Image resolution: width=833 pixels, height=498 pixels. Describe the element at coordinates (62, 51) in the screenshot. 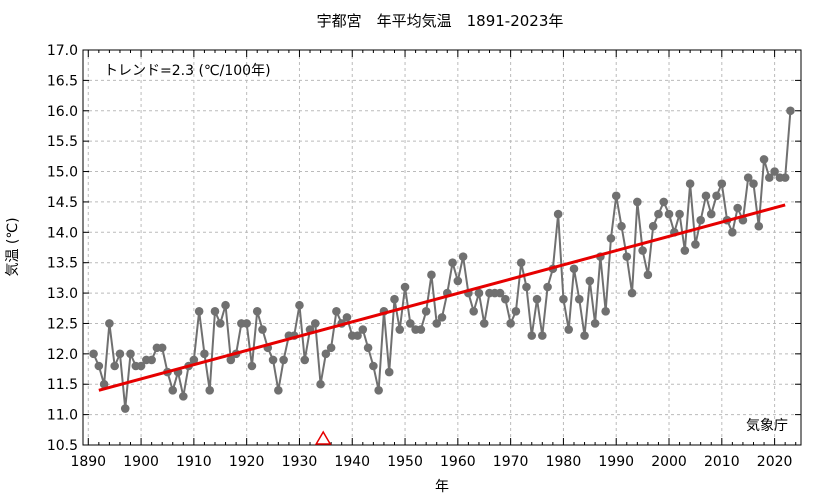

I see `y-tick-label: 17.0` at that location.